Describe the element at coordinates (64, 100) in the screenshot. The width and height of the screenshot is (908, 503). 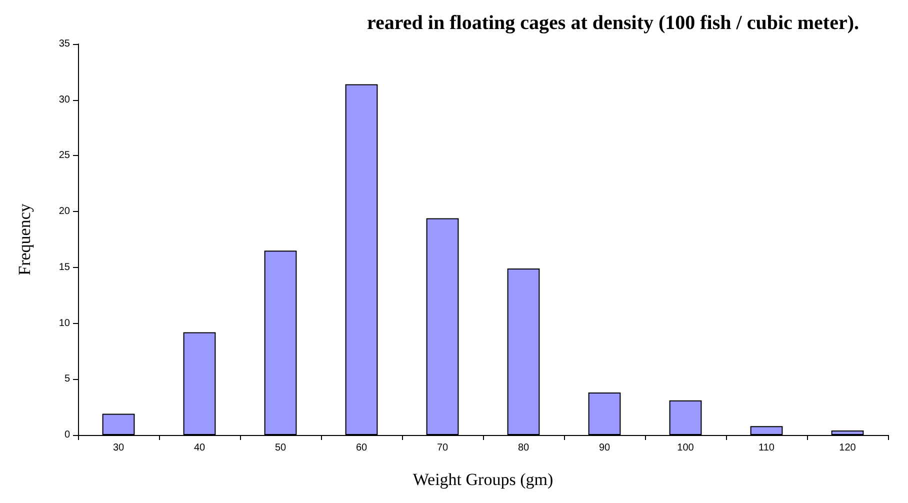
I see `y-tick-label: 30` at that location.